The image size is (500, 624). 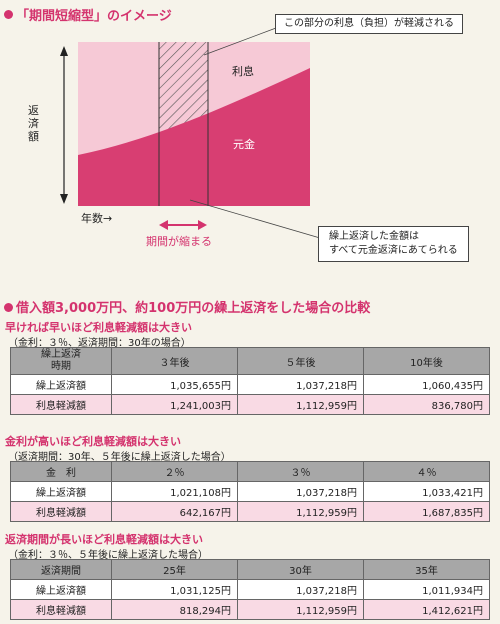 I want to click on table-row: 利息軽減額 818,294円 1,112,959円 1,412,621円, so click(x=250, y=609).